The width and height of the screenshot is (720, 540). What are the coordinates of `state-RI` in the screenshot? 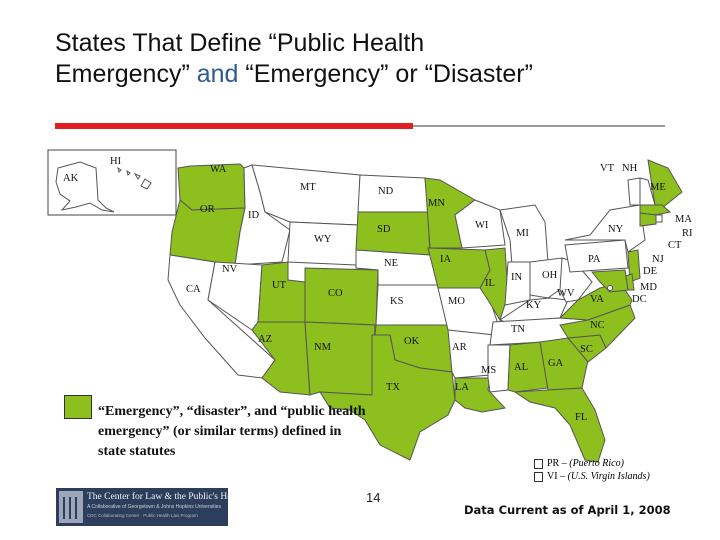 It's located at (659, 218).